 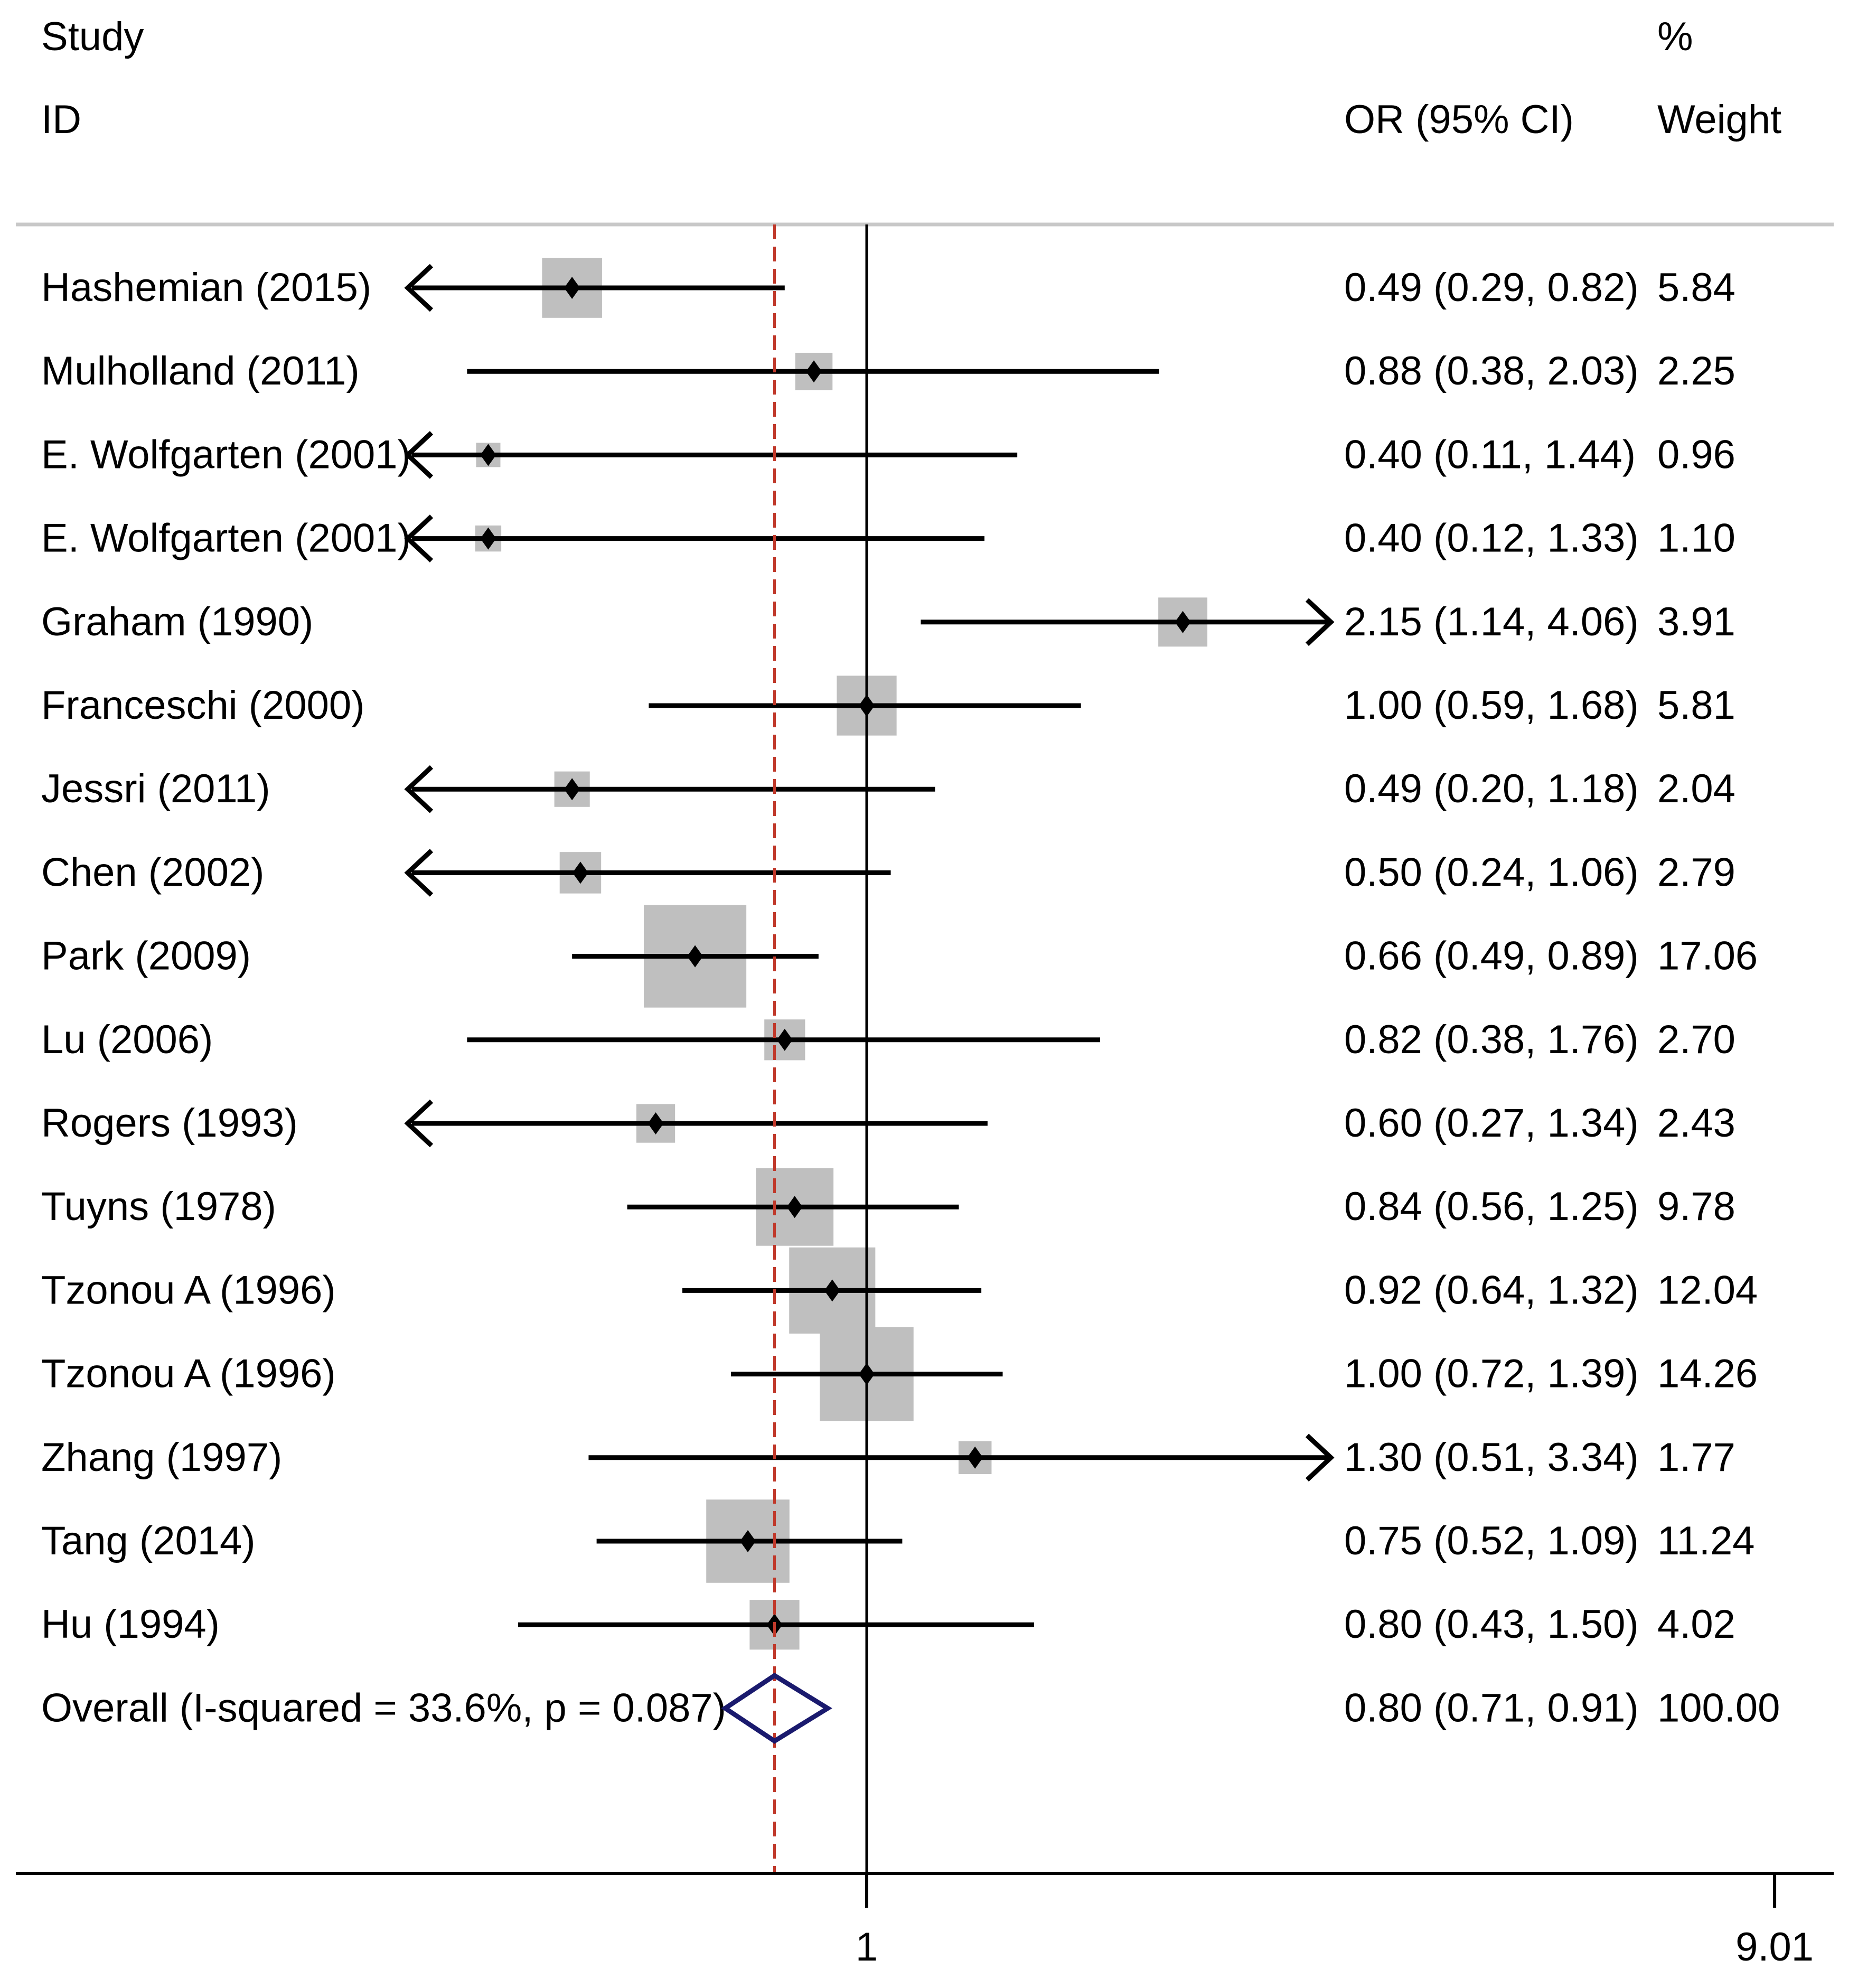 I want to click on study-row: Rogers (1993) 0.60 (0.27, 1.34) 2.43, so click(x=888, y=1123).